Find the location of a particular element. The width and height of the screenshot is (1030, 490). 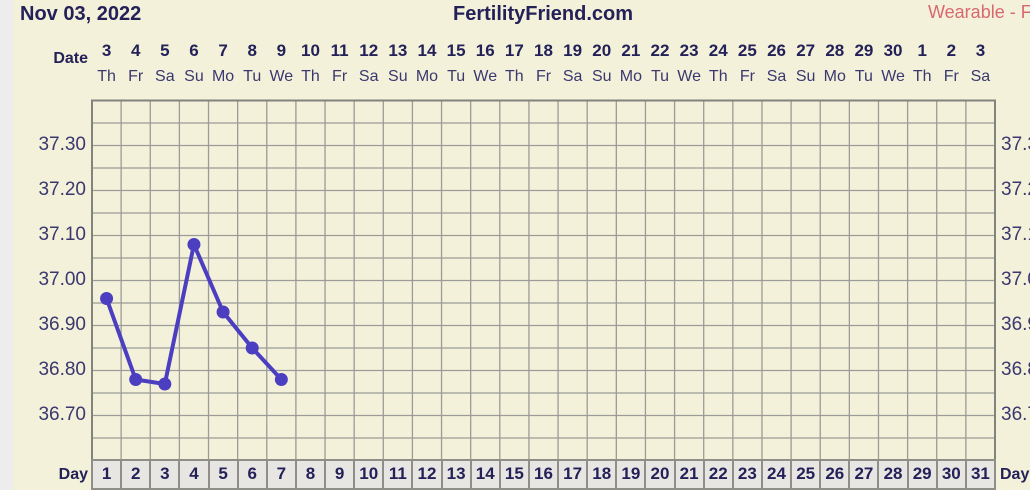

right-temp-tick-36.90: 36.90 is located at coordinates (1015, 324).